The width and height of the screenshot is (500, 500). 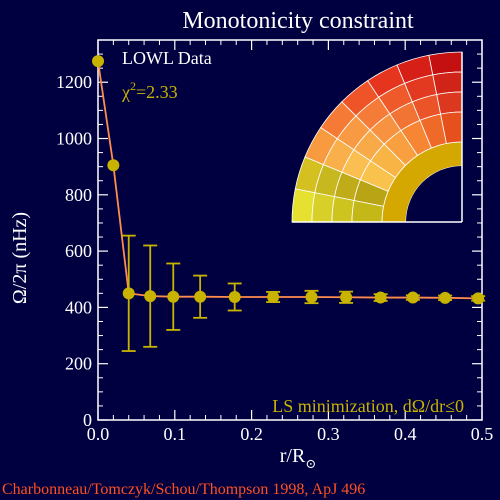 What do you see at coordinates (149, 90) in the screenshot?
I see `chi-squared-label: χ2=2.33` at bounding box center [149, 90].